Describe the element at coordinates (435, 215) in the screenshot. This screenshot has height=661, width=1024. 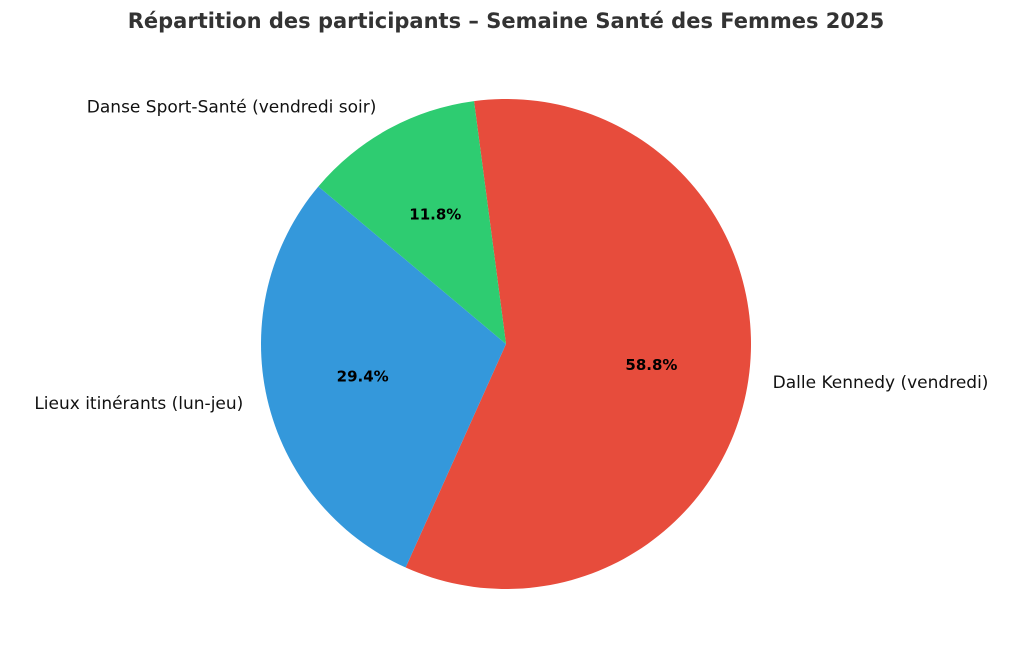
I see `slice-percent: 11.8%` at that location.